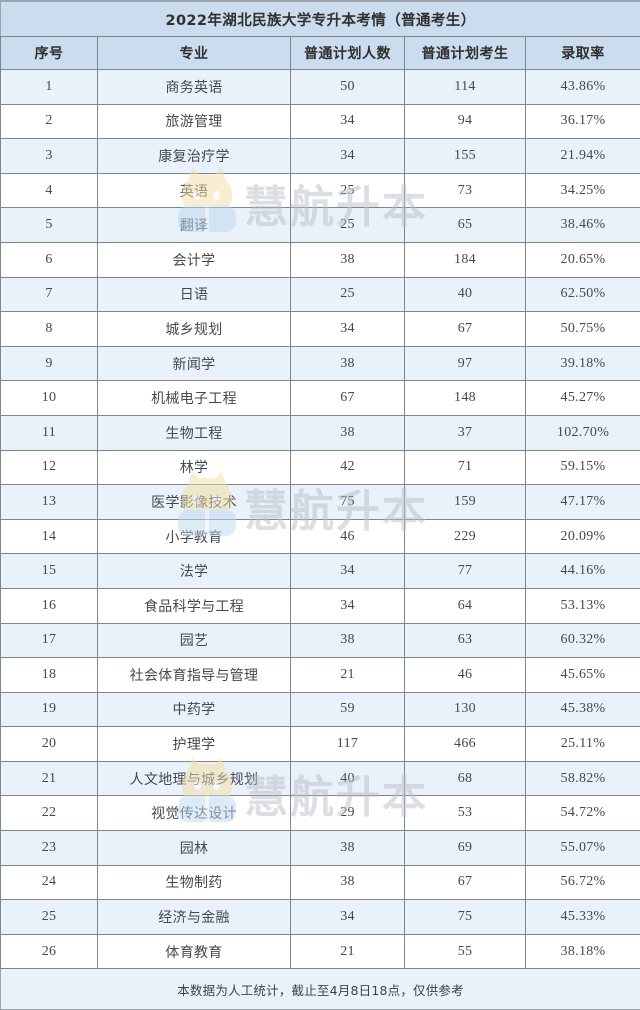 The width and height of the screenshot is (640, 1010). I want to click on cell-candidates: 71, so click(465, 467).